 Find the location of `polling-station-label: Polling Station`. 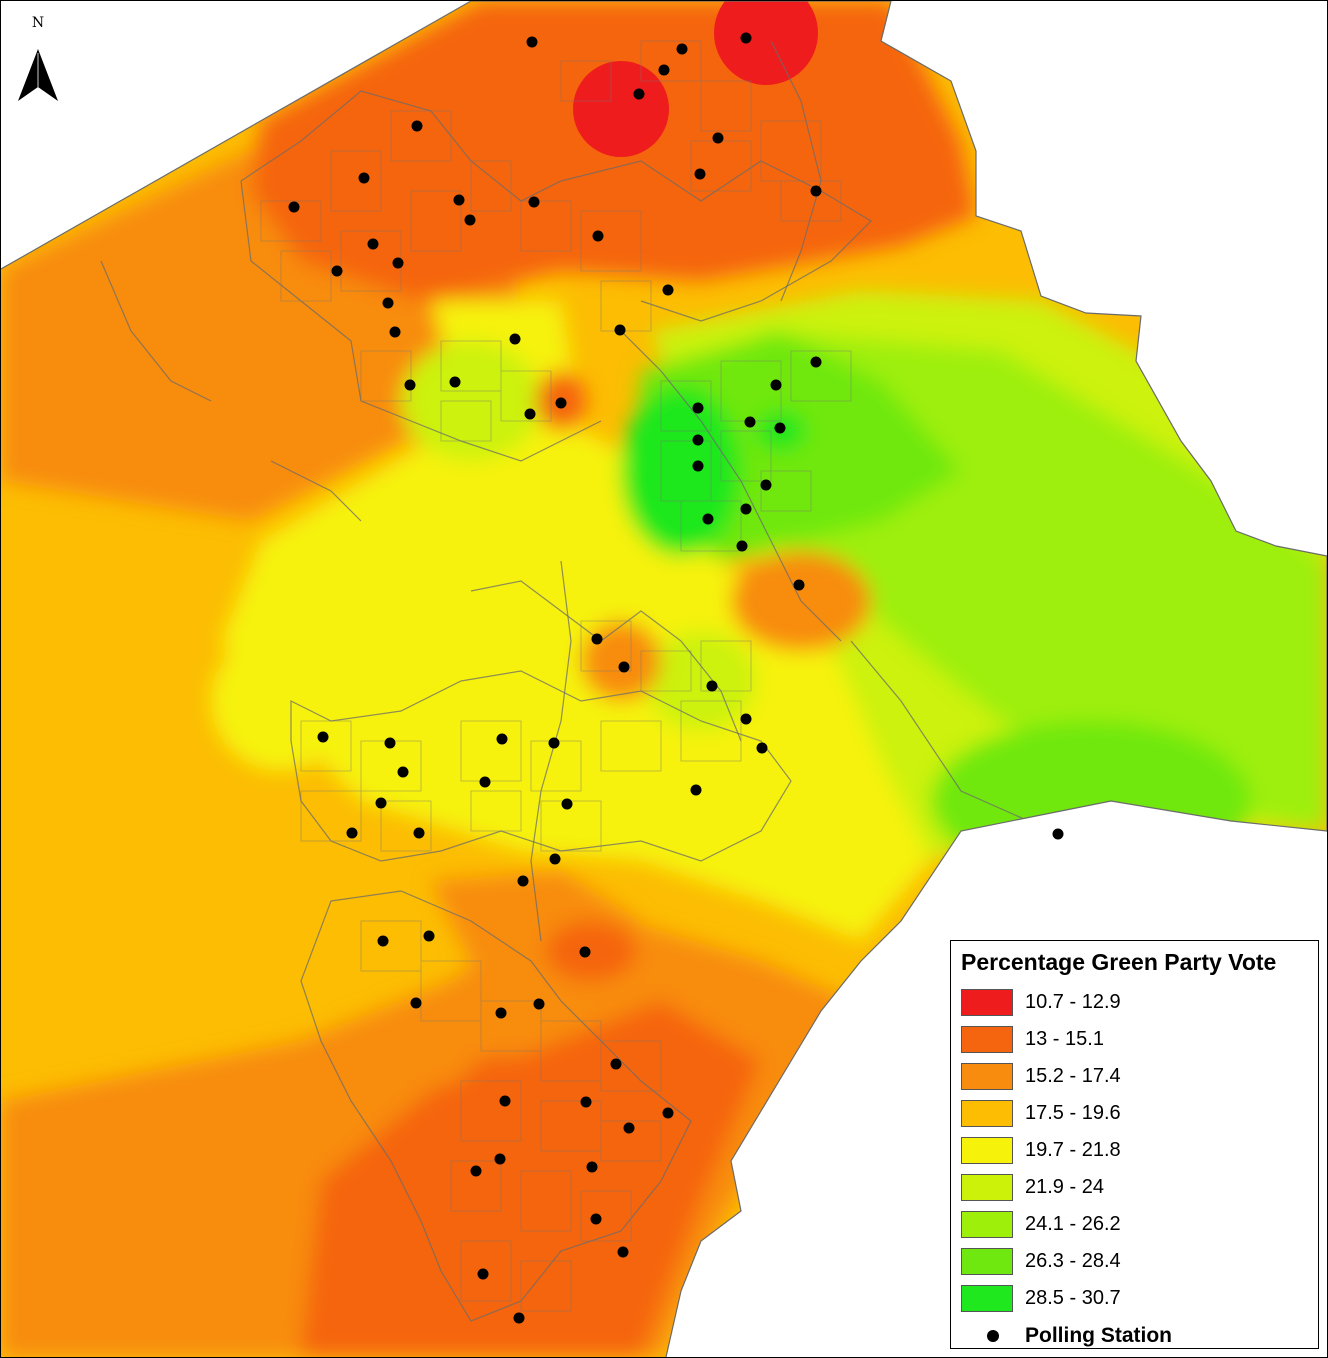

polling-station-label: Polling Station is located at coordinates (1098, 1335).